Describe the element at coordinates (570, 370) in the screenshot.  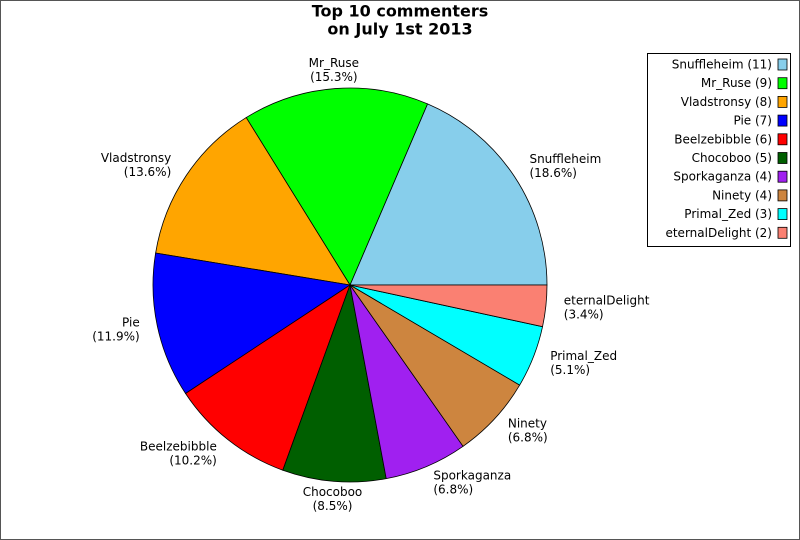
I see `slice-value-label: (5.1%)` at that location.